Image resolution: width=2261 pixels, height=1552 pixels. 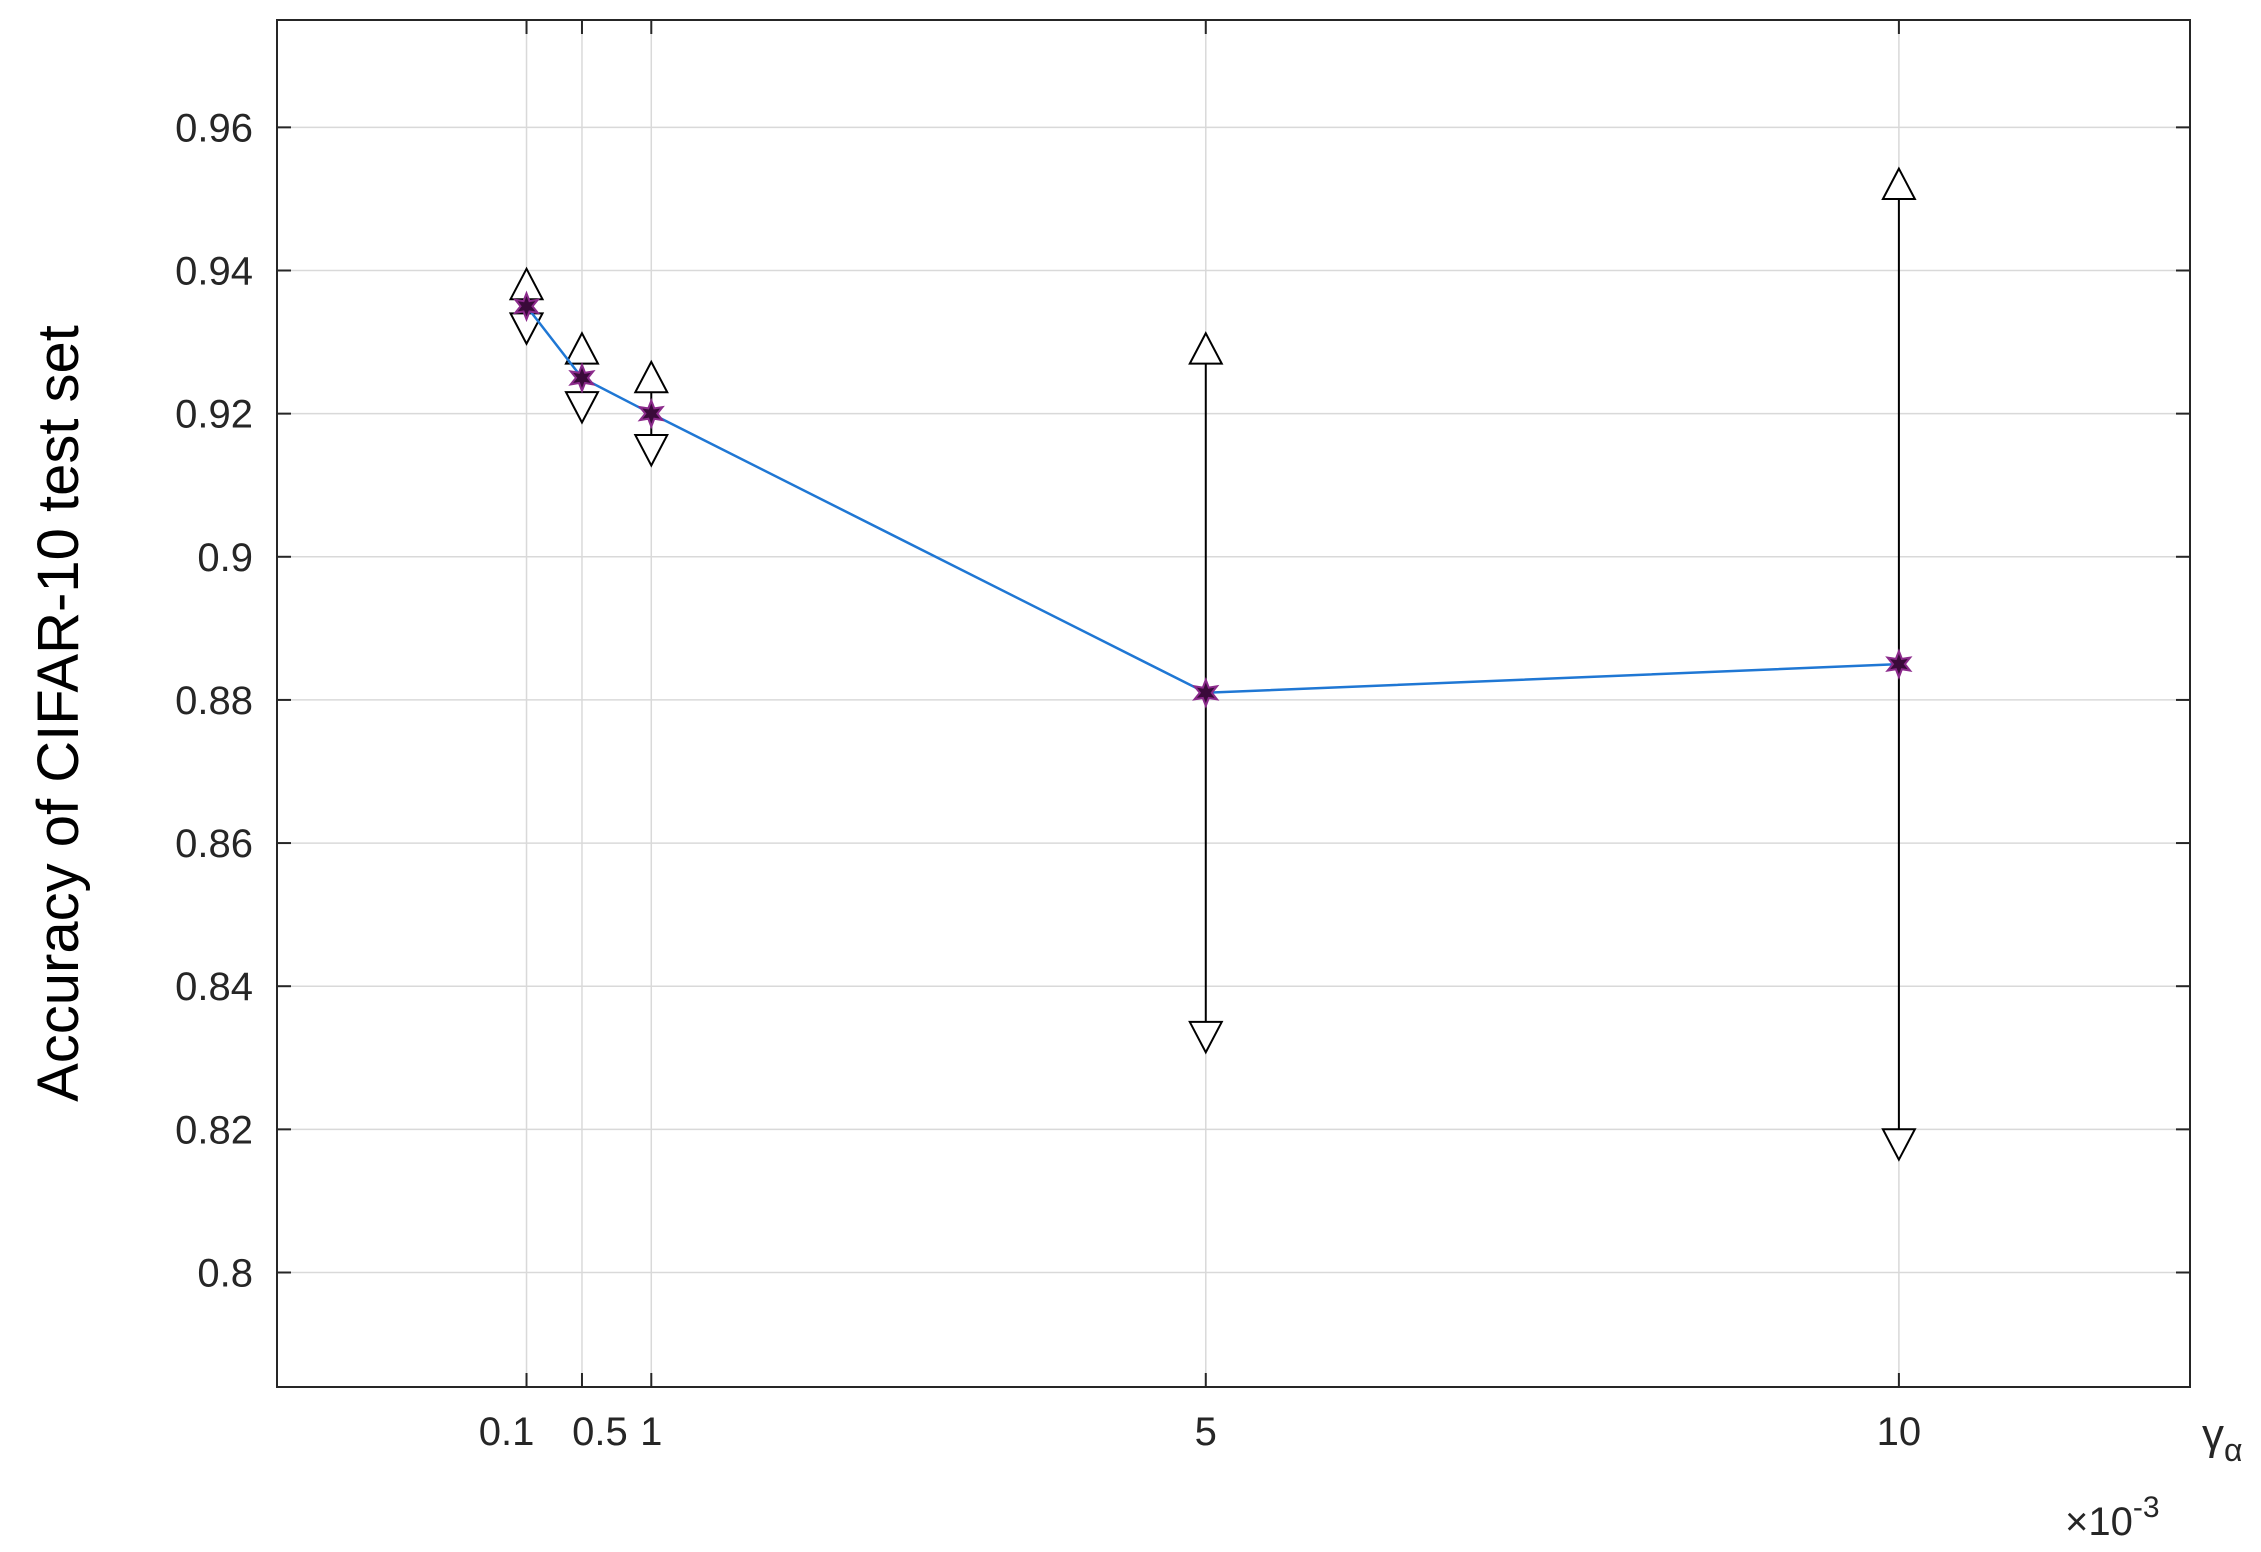 I want to click on y-tick-label: 0.8, so click(x=225, y=1273).